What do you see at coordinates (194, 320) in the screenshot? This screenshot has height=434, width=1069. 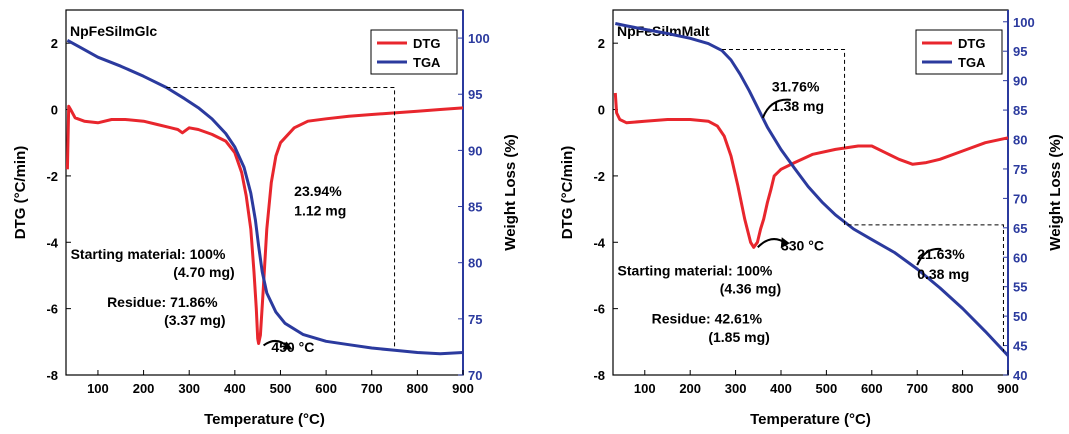 I see `annotation-text: (3.37 mg)` at bounding box center [194, 320].